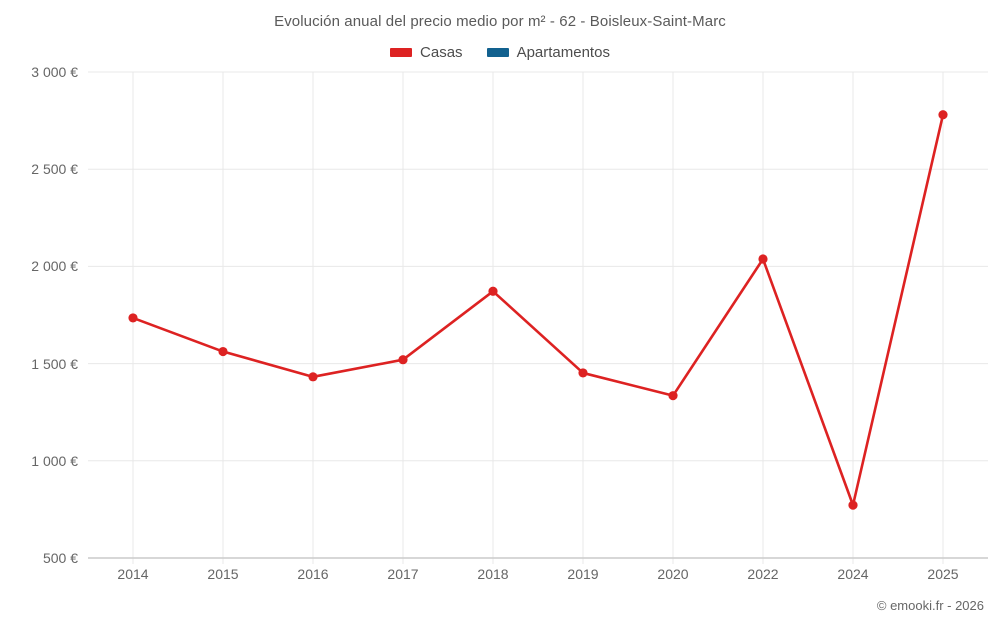  I want to click on y-tick-label: 500 €, so click(60, 558).